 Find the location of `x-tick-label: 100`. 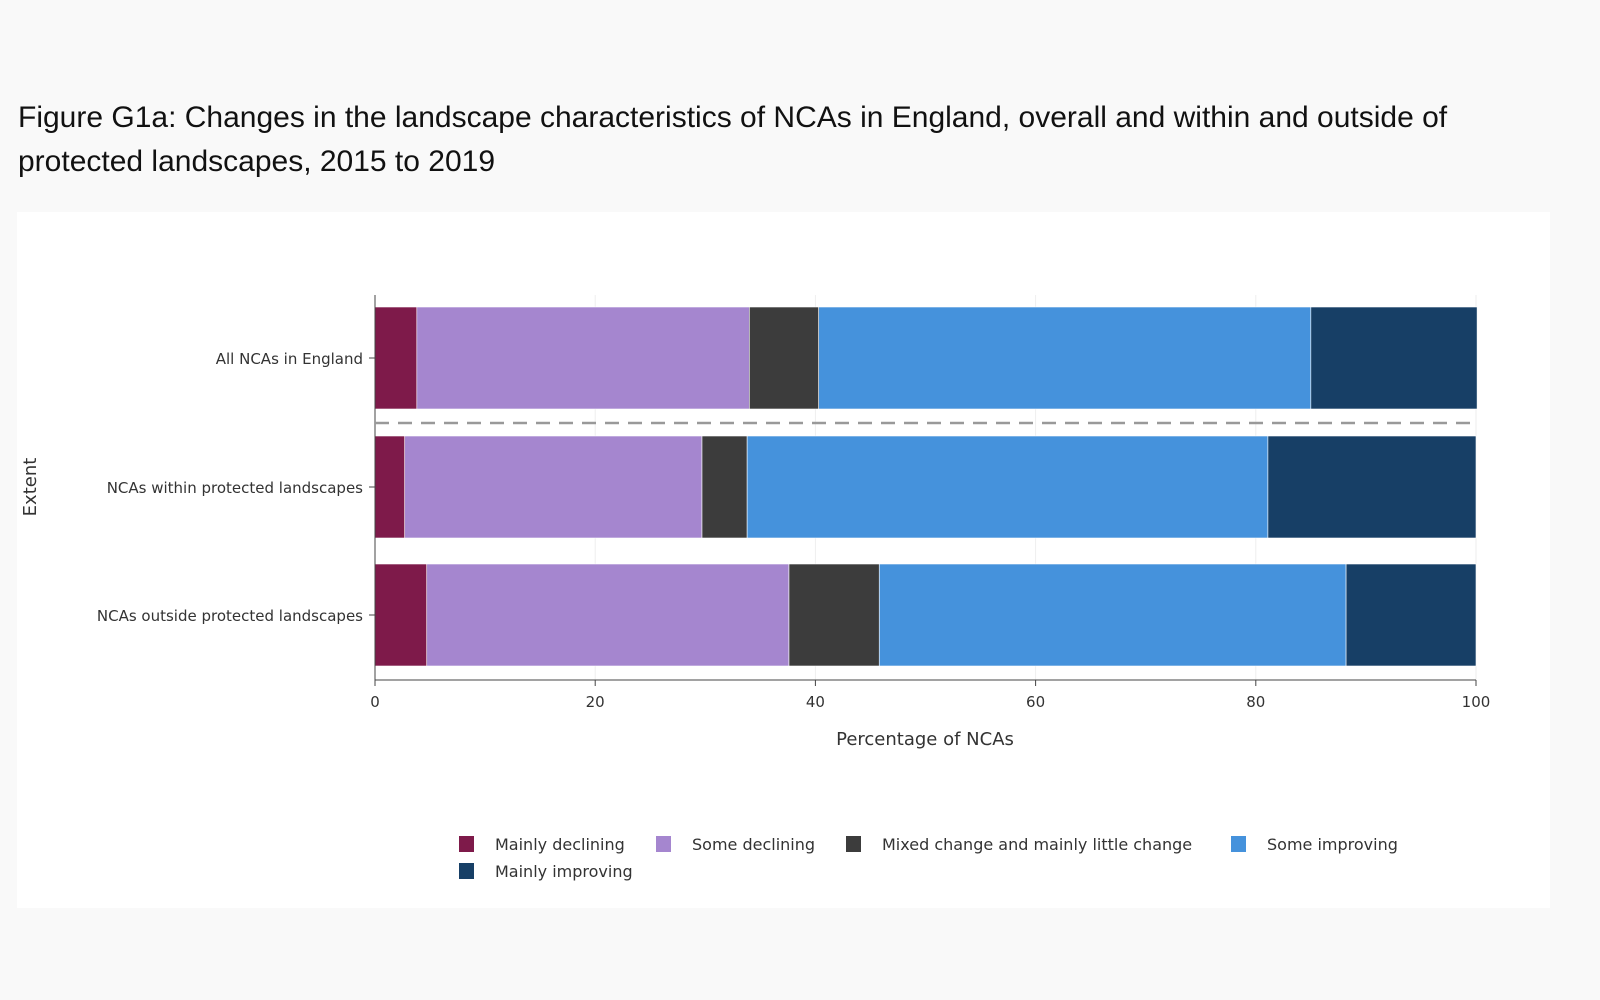

x-tick-label: 100 is located at coordinates (1476, 702).